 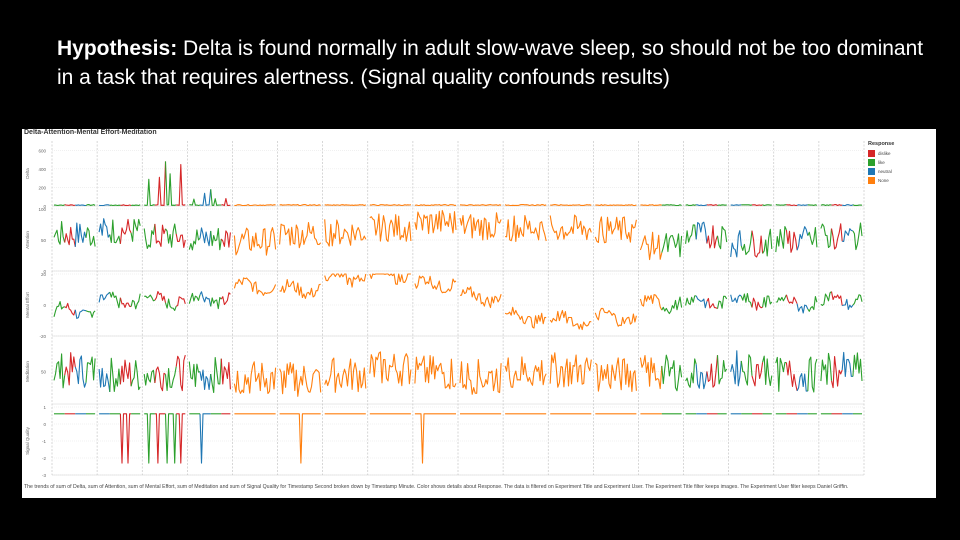 What do you see at coordinates (44, 274) in the screenshot?
I see `y-tick-label: 20` at bounding box center [44, 274].